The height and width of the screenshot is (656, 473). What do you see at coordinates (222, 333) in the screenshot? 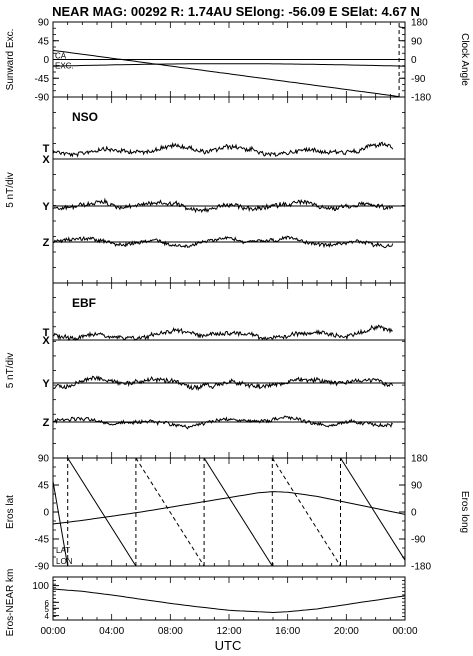
I see `ebf-trace-t` at bounding box center [222, 333].